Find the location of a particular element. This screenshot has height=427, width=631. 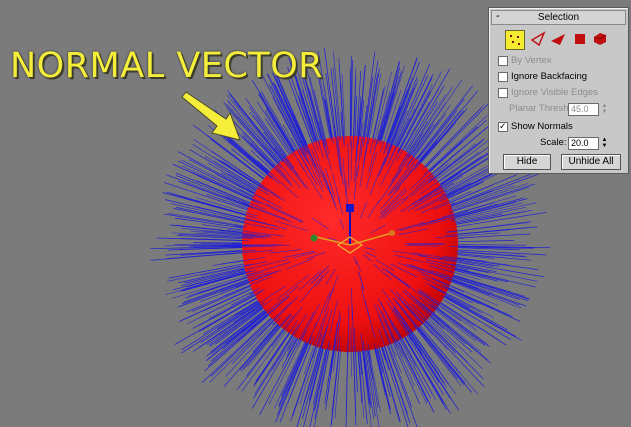

x-axis-handle is located at coordinates (392, 233).